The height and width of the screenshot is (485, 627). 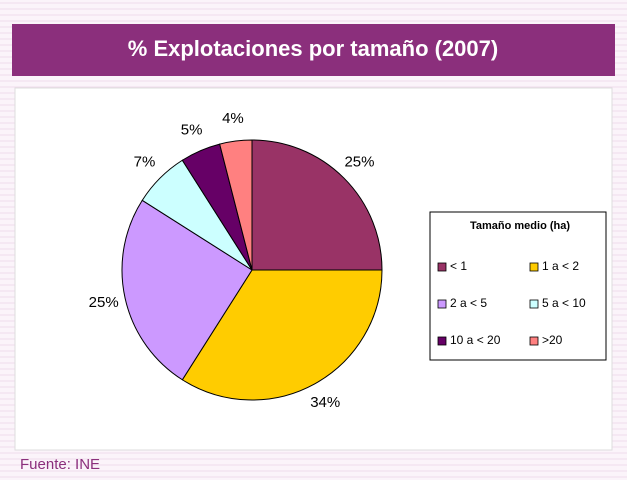 What do you see at coordinates (233, 118) in the screenshot?
I see `data-label: 4%` at bounding box center [233, 118].